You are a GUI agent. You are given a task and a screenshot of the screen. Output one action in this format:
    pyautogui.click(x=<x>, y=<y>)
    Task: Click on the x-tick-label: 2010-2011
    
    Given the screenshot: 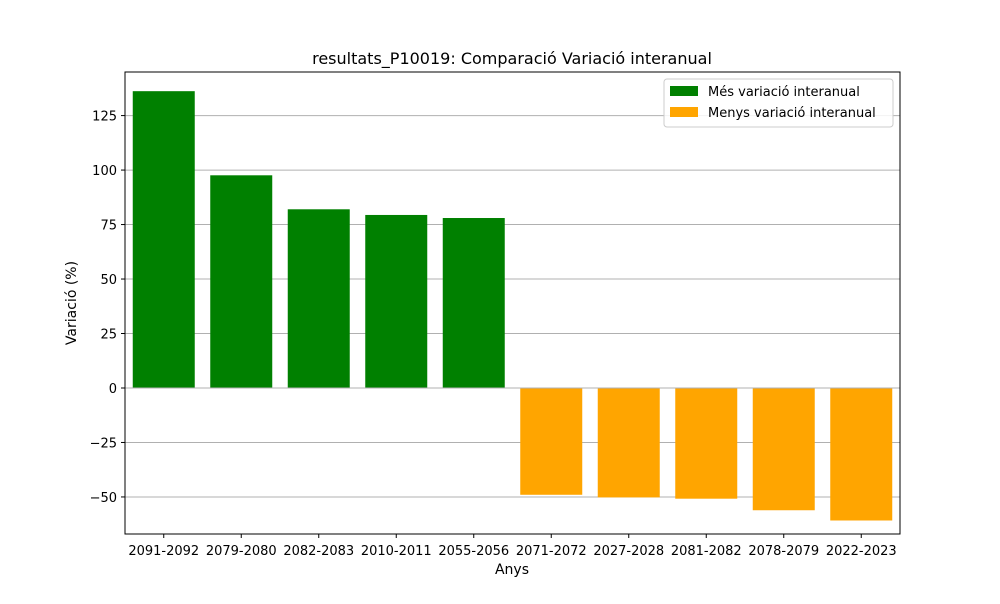 What is the action you would take?
    pyautogui.click(x=396, y=551)
    